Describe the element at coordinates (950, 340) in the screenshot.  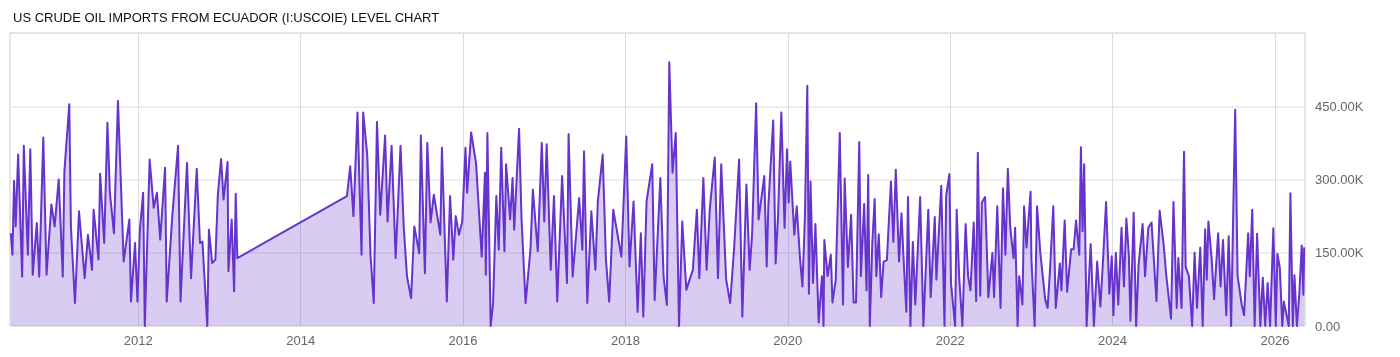
I see `x-tick-label: 2022` at that location.